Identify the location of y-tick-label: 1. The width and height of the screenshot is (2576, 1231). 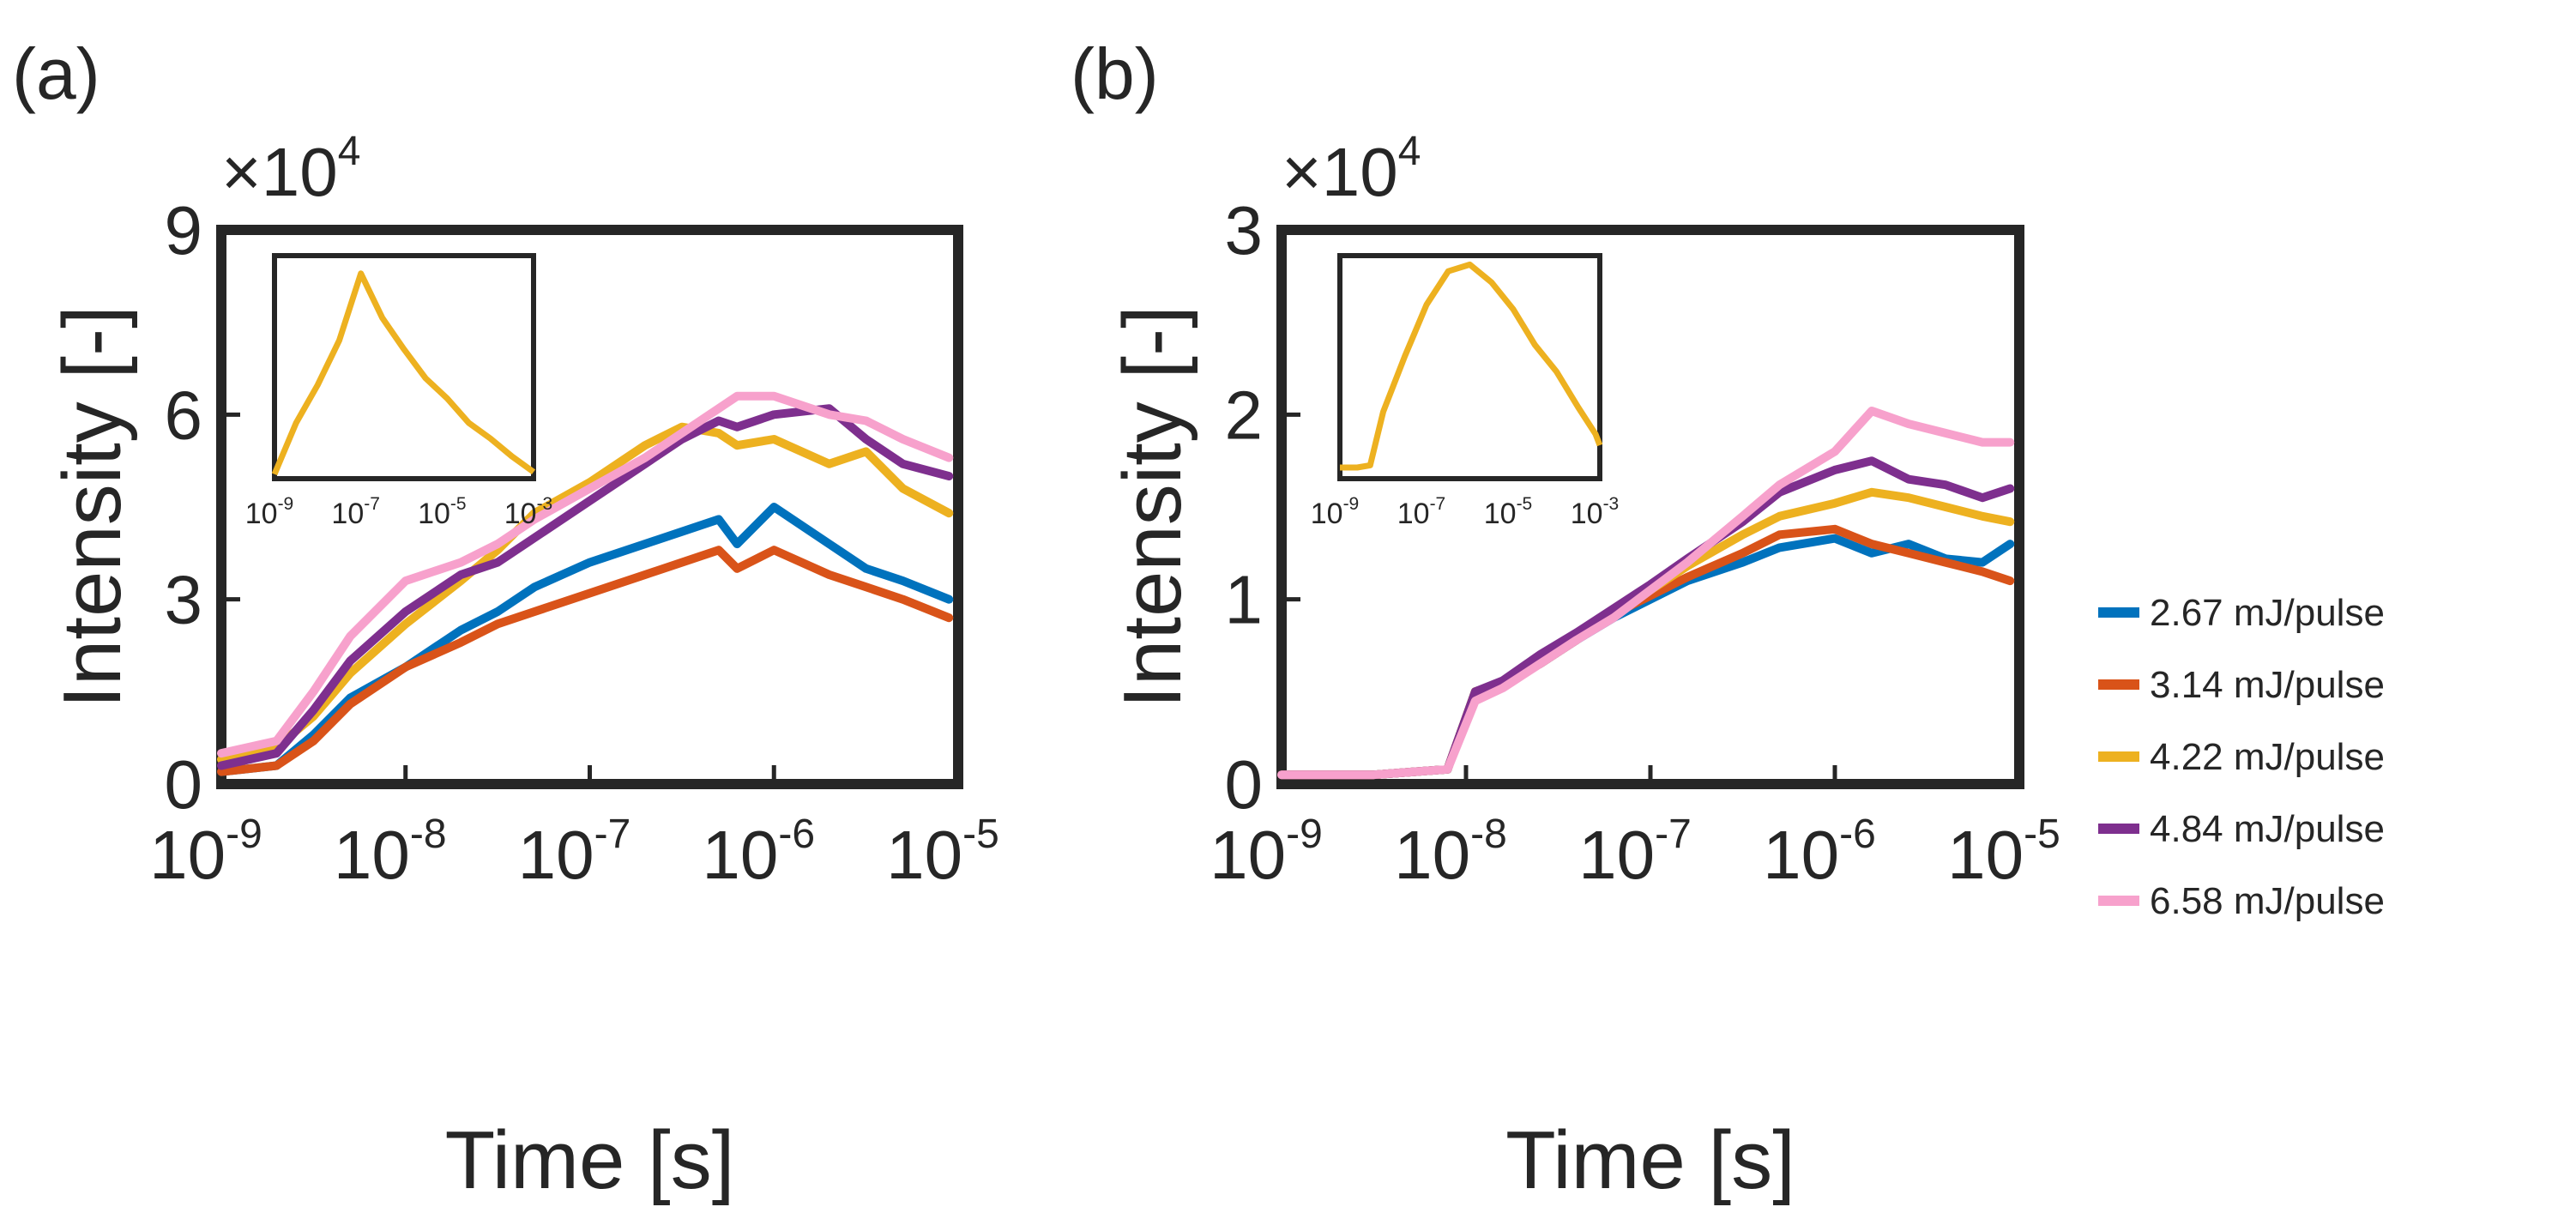
(1244, 600).